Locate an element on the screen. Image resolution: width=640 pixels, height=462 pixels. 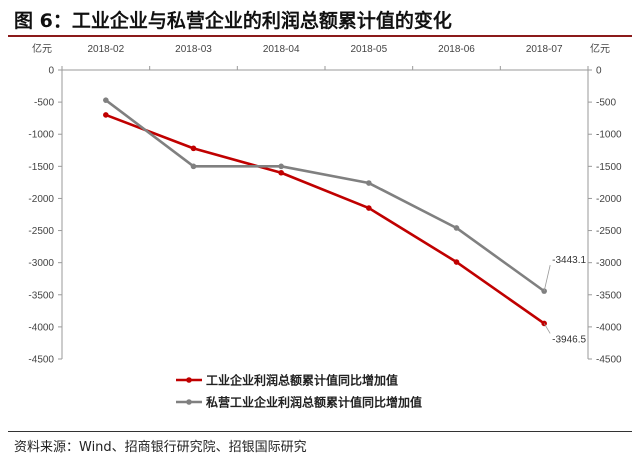
x-tick-label: 2018-02 is located at coordinates (105, 49).